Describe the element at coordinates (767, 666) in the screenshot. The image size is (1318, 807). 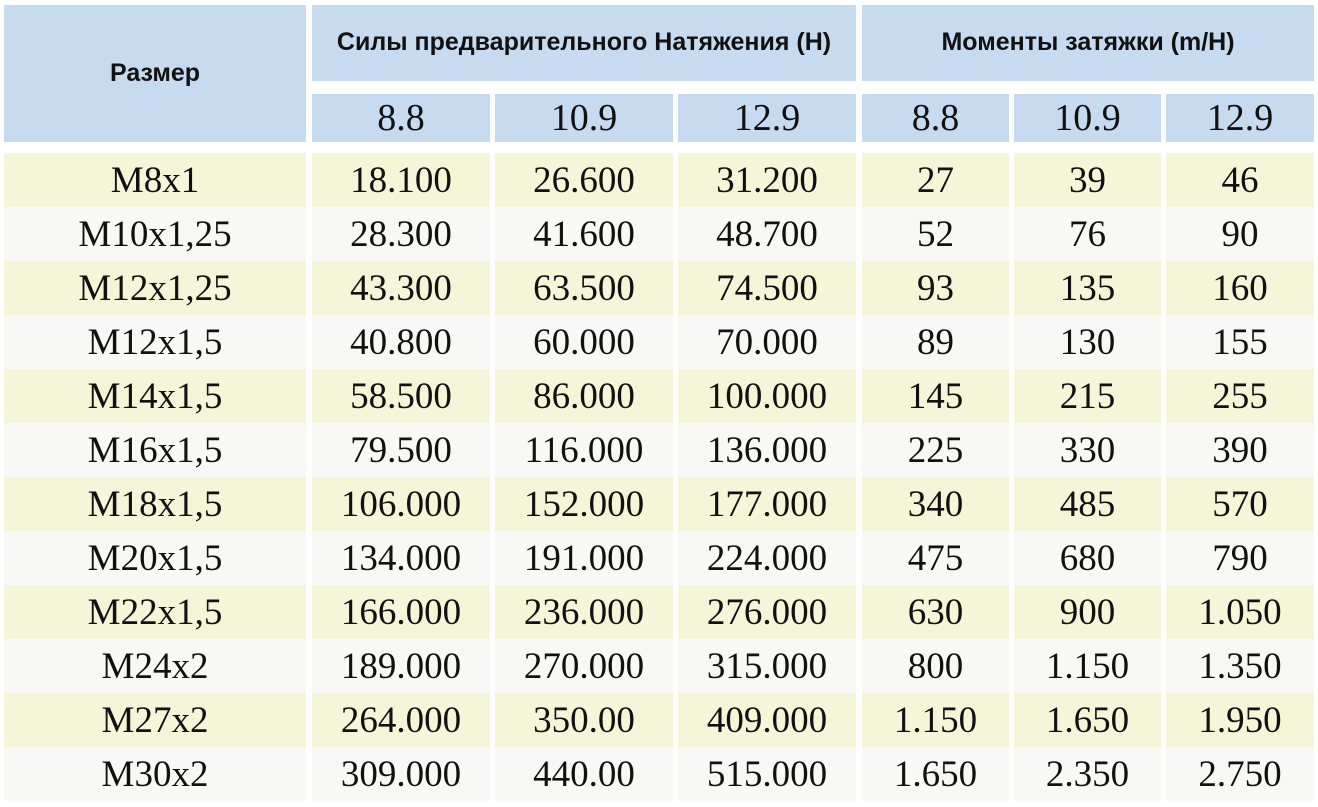
I see `cell-force-12-9: 315.000` at that location.